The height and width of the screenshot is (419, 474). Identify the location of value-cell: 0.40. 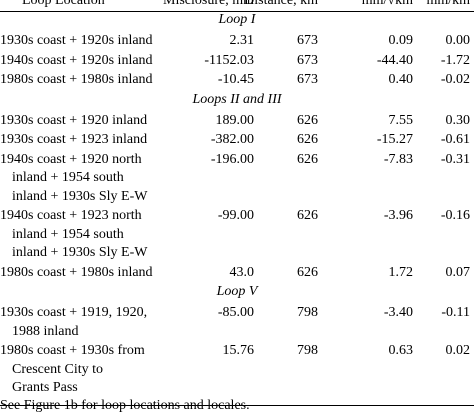
(401, 79).